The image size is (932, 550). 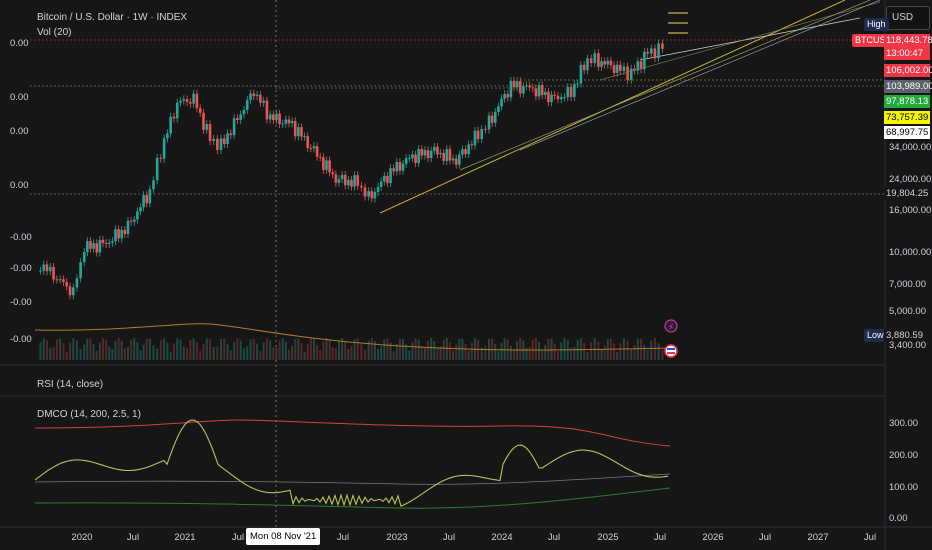 I want to click on low-tag: Low, so click(x=875, y=335).